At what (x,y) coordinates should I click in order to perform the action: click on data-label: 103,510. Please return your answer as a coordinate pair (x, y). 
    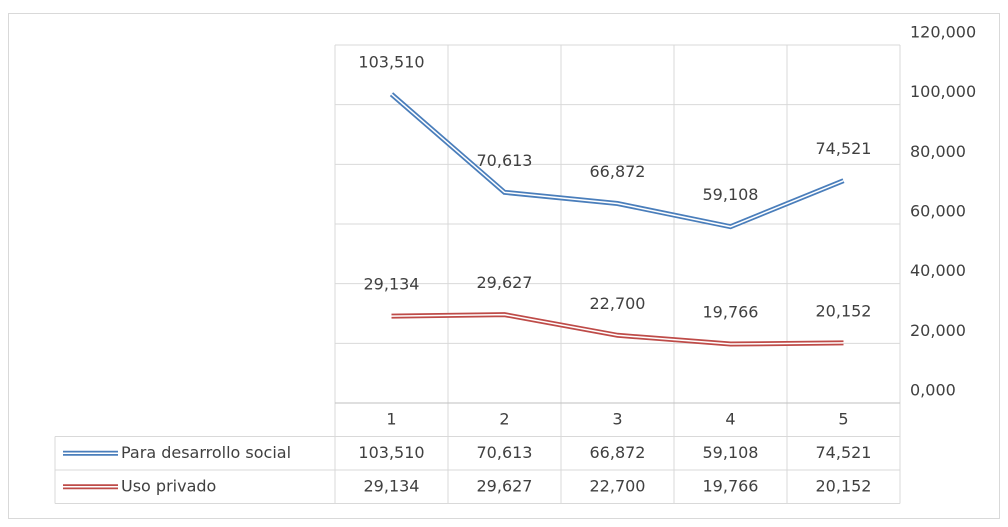
    Looking at the image, I should click on (391, 62).